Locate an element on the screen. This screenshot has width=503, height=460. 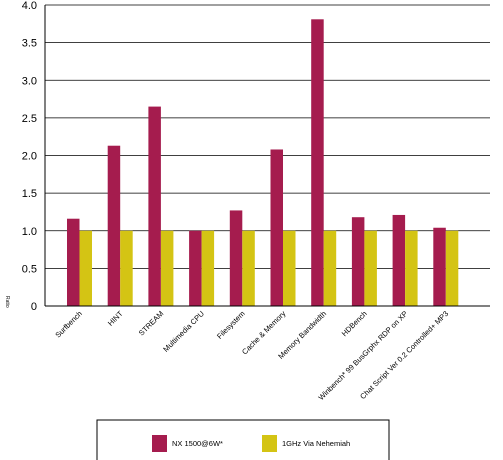
y-tick-label: 0 is located at coordinates (34, 307).